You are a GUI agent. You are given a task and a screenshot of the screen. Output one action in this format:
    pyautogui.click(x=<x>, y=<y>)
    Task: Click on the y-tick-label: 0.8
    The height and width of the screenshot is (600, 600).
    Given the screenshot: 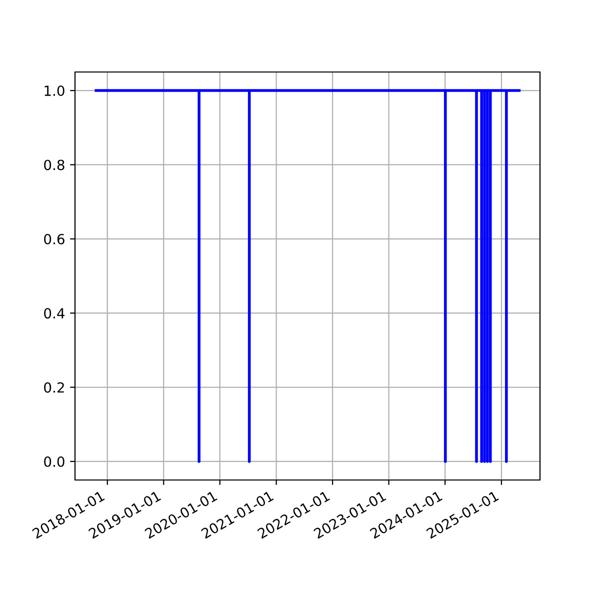 What is the action you would take?
    pyautogui.click(x=54, y=165)
    